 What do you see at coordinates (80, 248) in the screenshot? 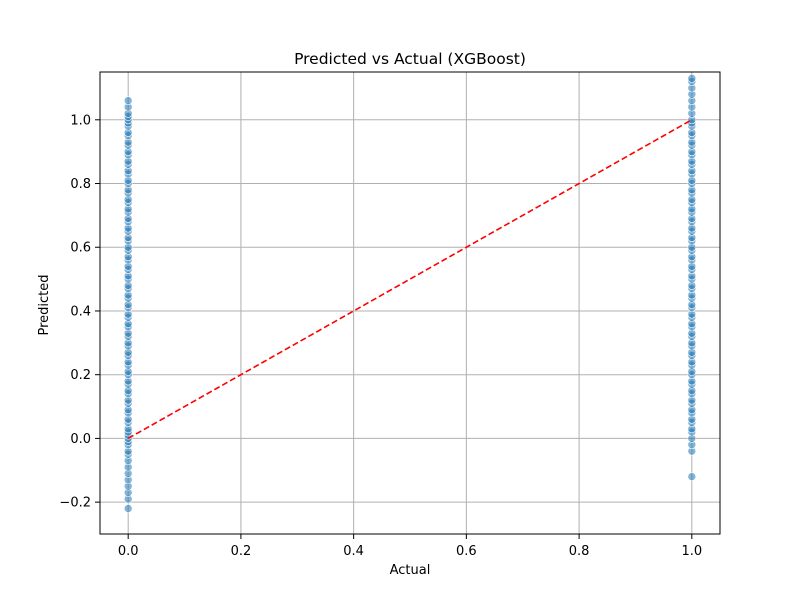
I see `y-tick-label-4: 0.6` at bounding box center [80, 248].